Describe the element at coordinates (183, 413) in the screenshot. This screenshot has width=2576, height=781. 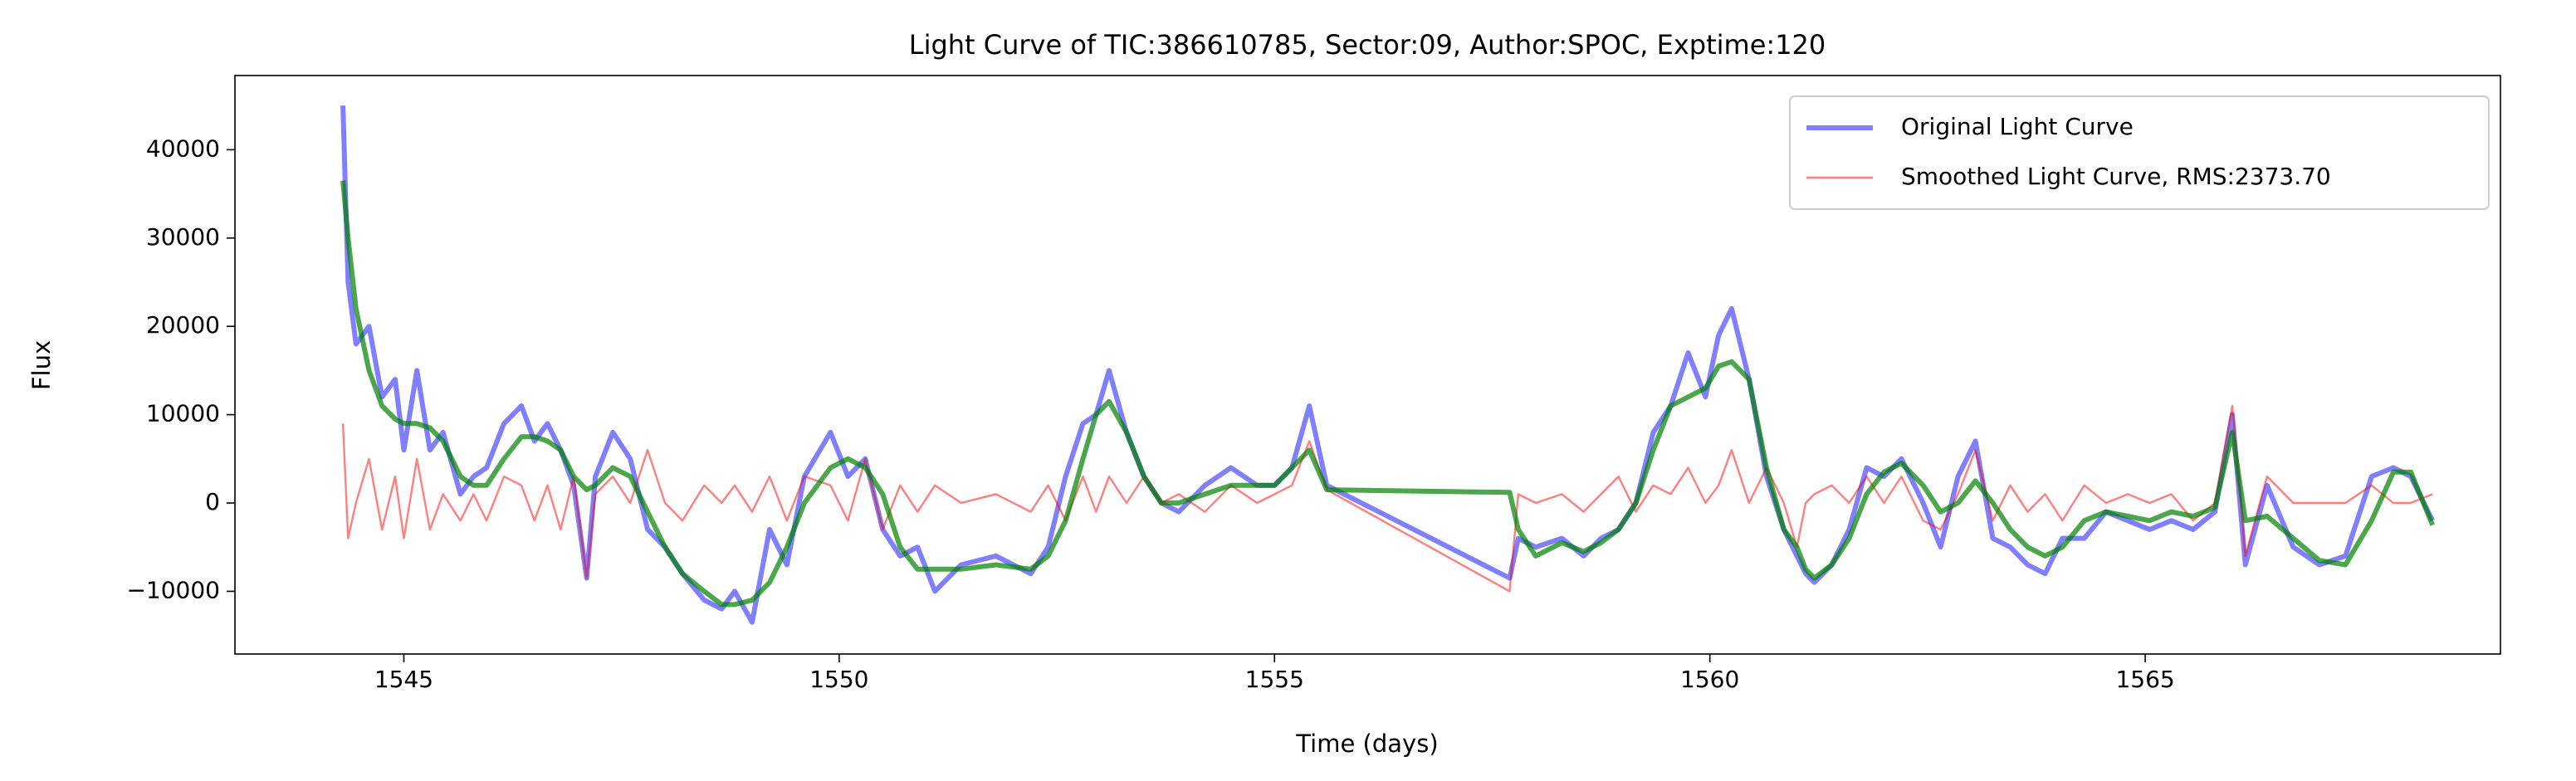
I see `y-tick-label: 10000` at that location.